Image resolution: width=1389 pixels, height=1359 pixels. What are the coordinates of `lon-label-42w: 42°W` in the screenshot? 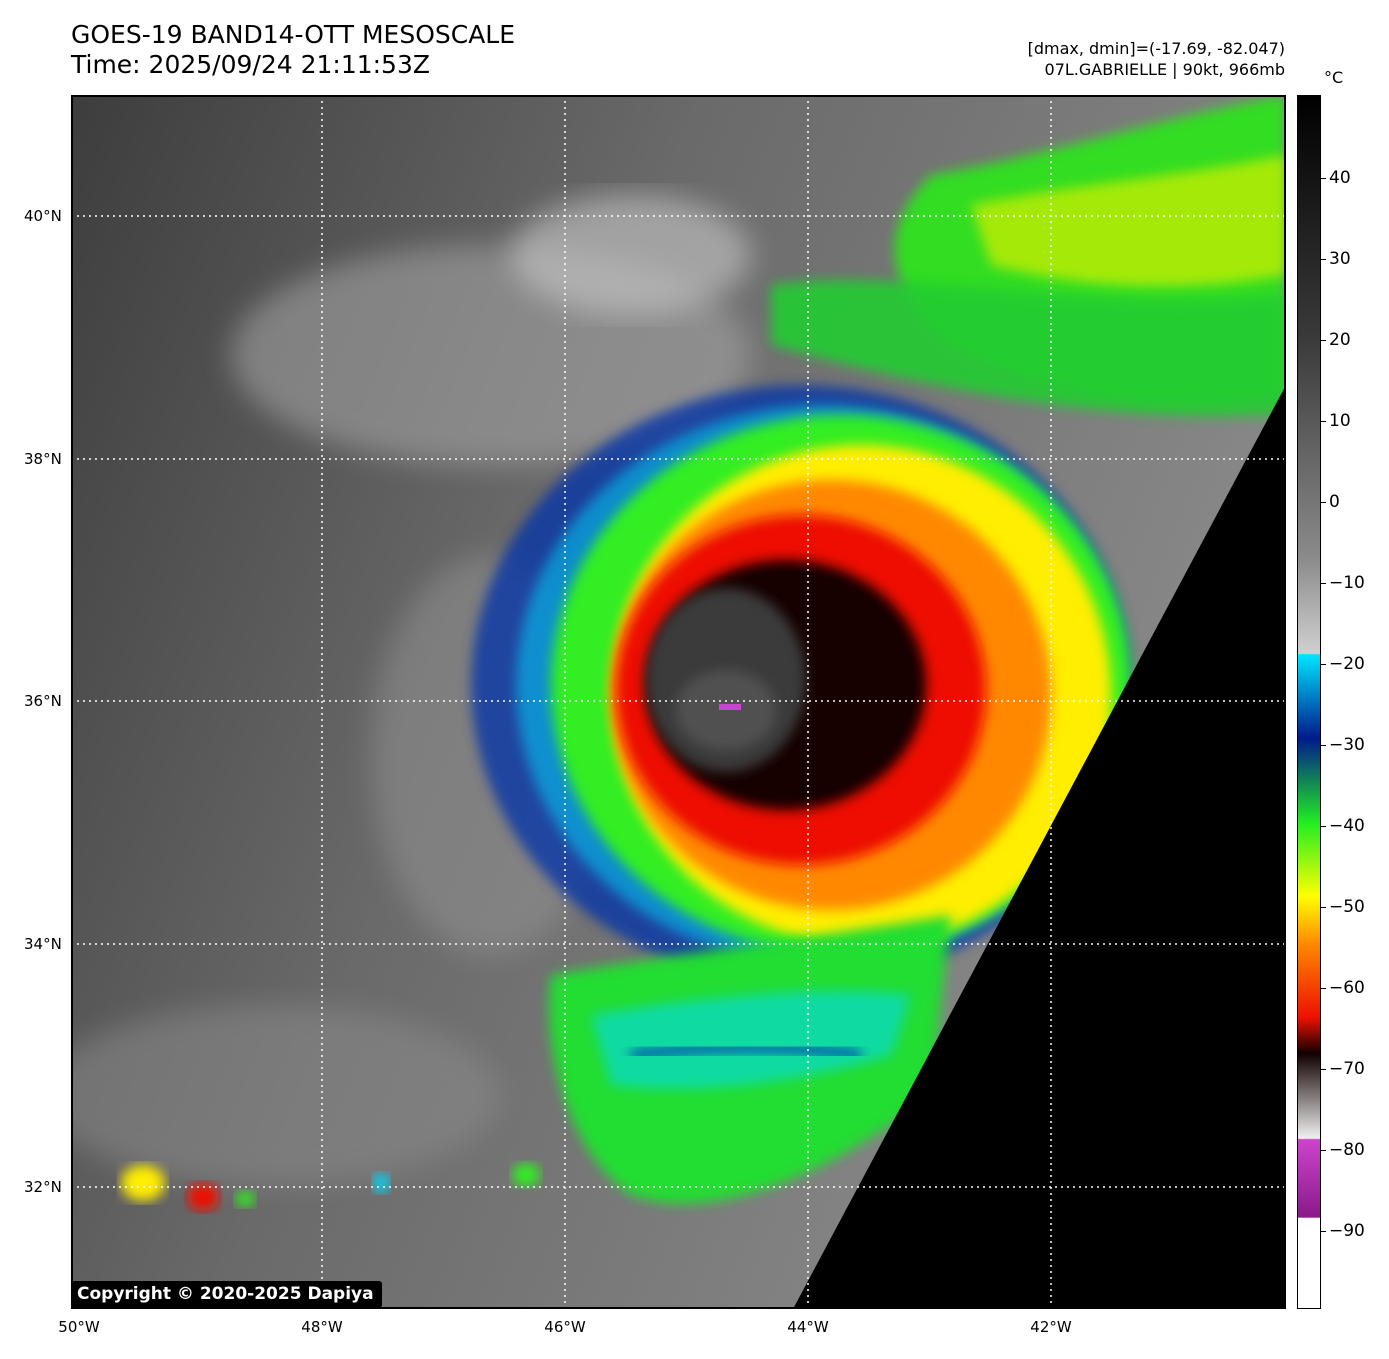 It's located at (1051, 1327).